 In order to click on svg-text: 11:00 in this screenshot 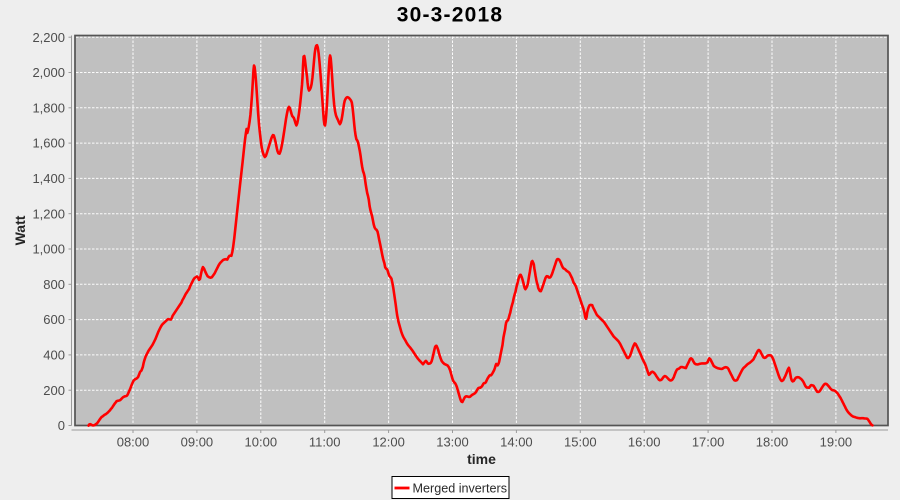, I will do `click(325, 442)`.